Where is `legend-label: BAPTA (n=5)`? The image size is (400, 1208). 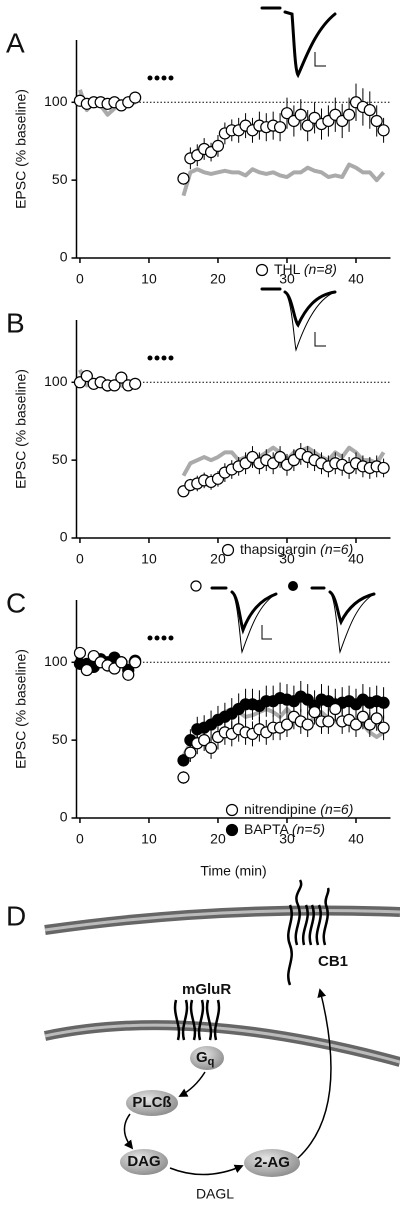
legend-label: BAPTA (n=5) is located at coordinates (284, 829).